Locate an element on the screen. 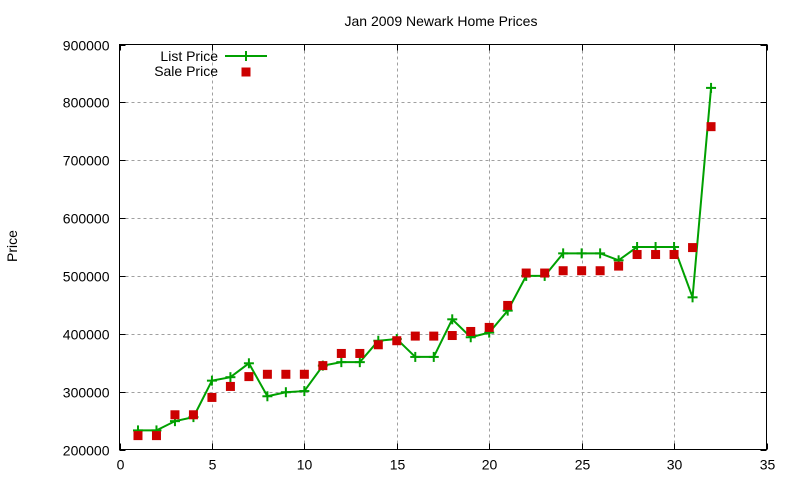 This screenshot has width=800, height=480. x-tick-label: 10 is located at coordinates (305, 465).